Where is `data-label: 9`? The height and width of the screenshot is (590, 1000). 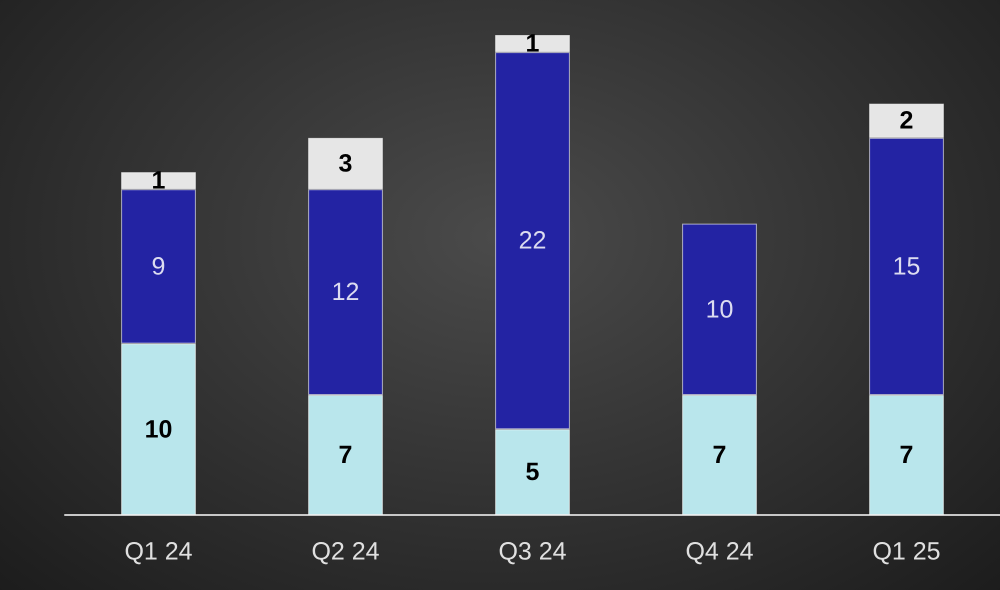 data-label: 9 is located at coordinates (159, 266).